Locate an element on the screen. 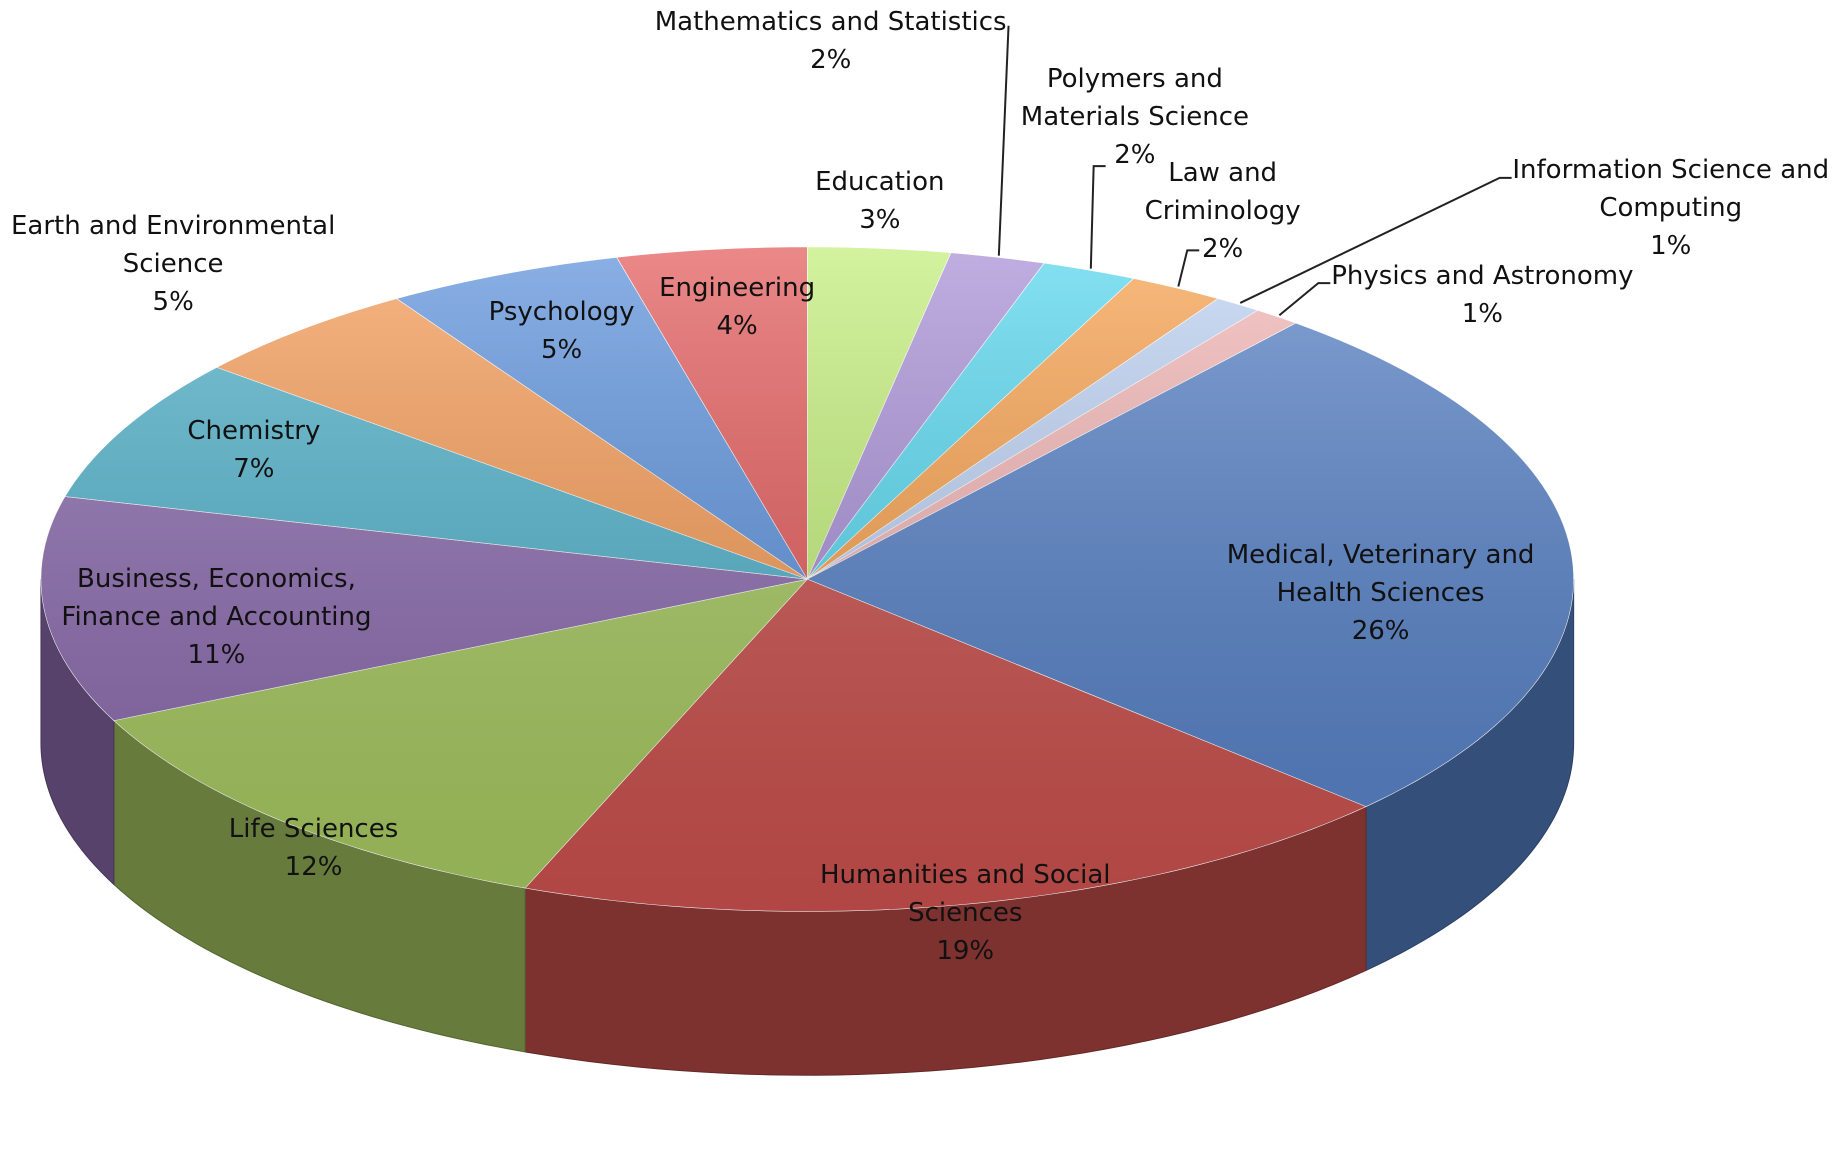  slice-label: Engineering 4% is located at coordinates (737, 307).